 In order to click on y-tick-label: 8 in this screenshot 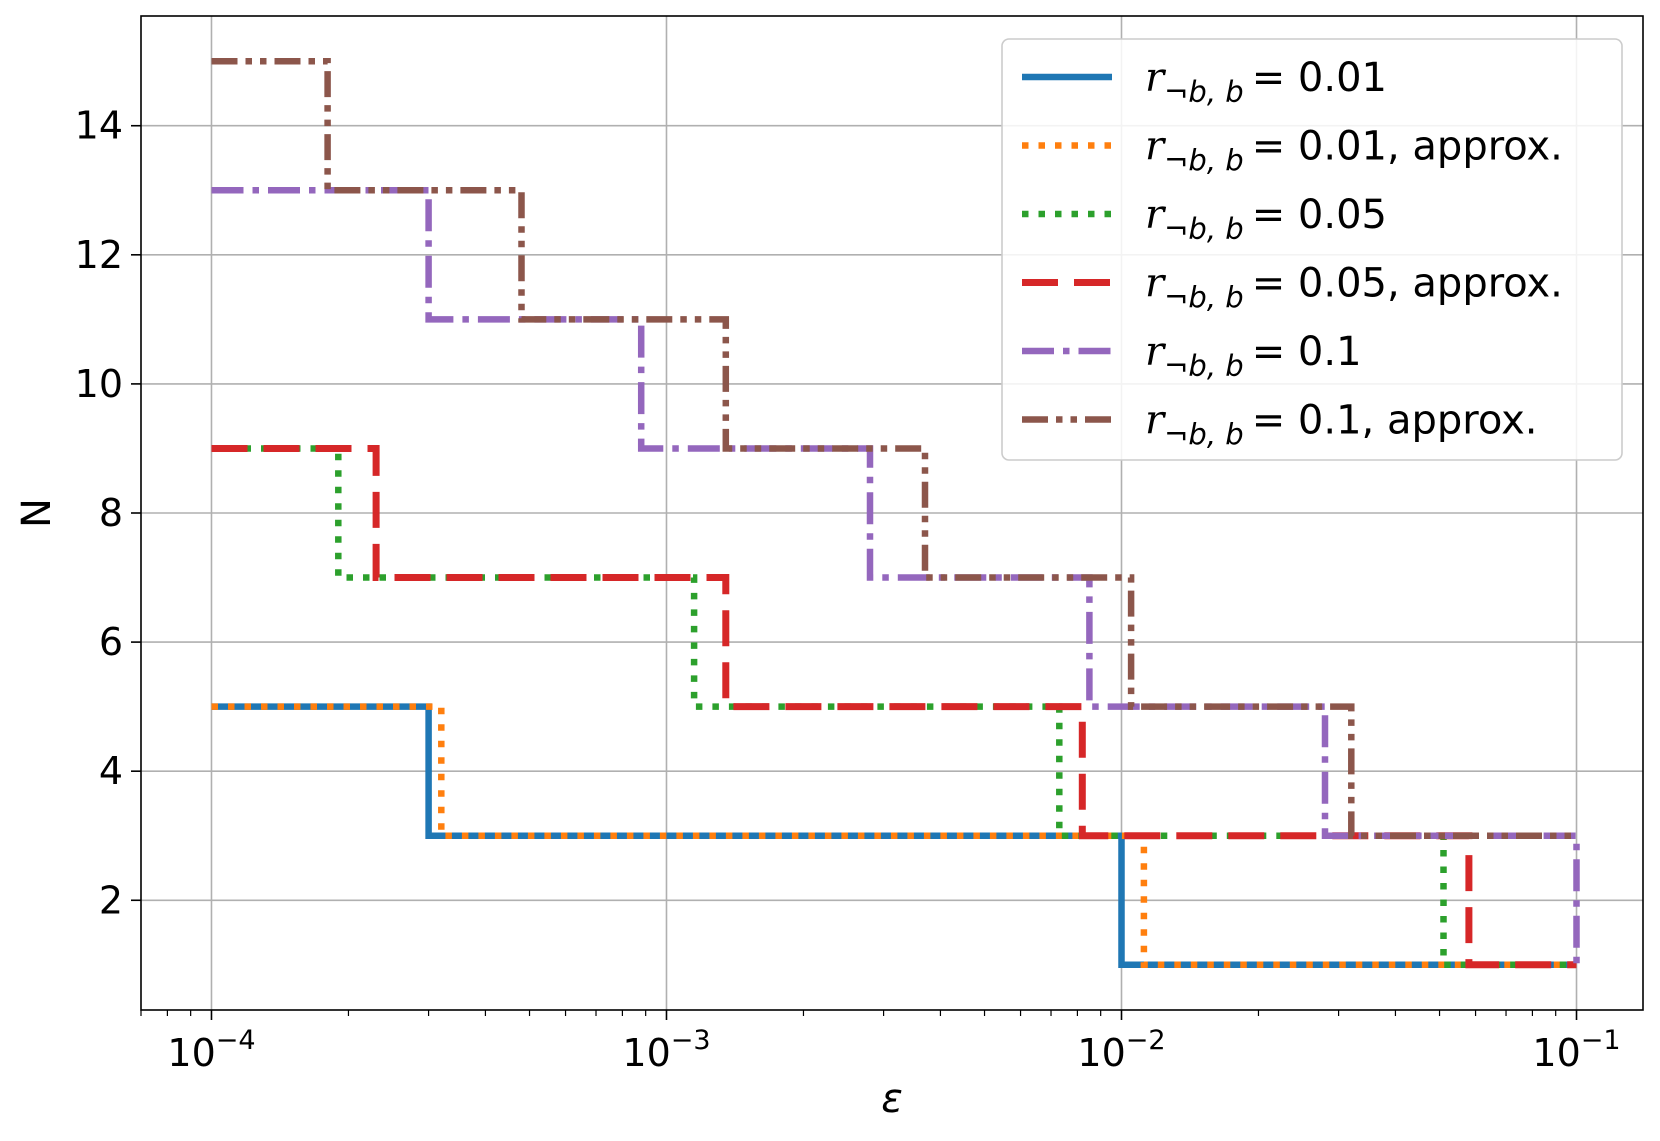, I will do `click(111, 513)`.